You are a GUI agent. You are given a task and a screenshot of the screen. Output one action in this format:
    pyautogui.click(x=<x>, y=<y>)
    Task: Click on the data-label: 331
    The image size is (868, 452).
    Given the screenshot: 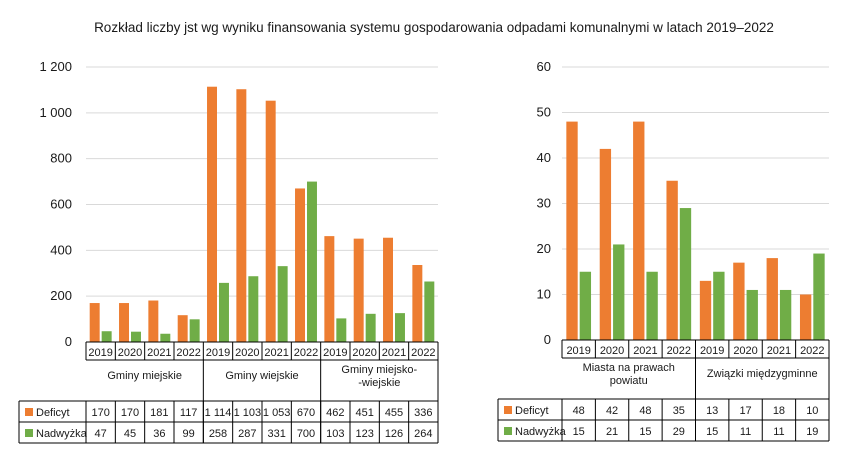 What is the action you would take?
    pyautogui.click(x=276, y=434)
    